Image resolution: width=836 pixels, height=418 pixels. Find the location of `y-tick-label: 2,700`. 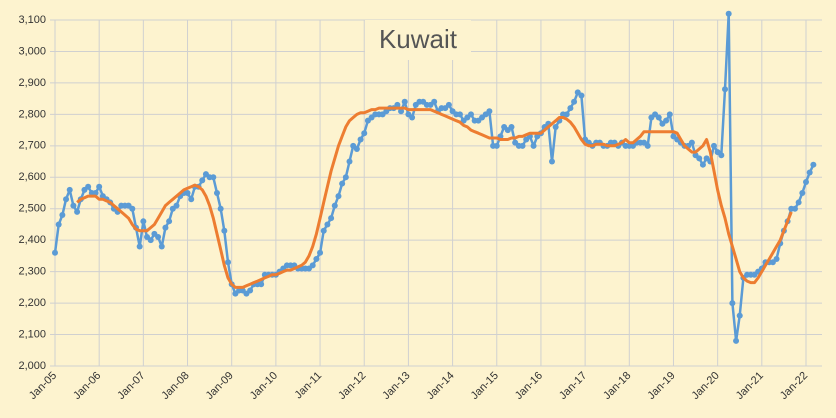

y-tick-label: 2,700 is located at coordinates (32, 146).